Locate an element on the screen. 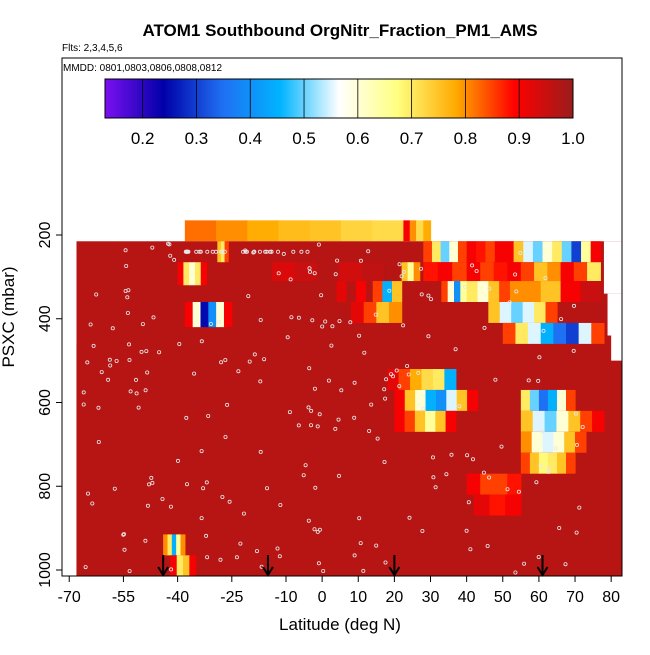  x-tick-label: 50 is located at coordinates (503, 597).